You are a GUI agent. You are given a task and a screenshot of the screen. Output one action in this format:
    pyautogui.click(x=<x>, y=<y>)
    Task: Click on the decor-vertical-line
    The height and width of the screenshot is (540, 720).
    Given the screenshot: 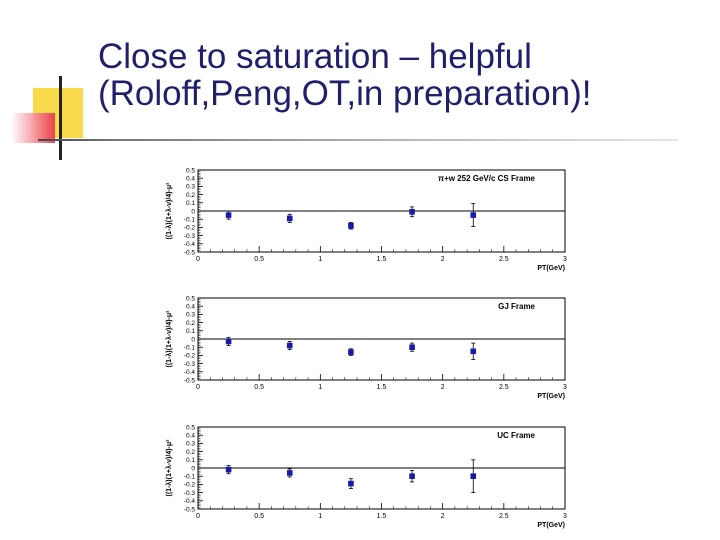 What is the action you would take?
    pyautogui.click(x=60, y=118)
    